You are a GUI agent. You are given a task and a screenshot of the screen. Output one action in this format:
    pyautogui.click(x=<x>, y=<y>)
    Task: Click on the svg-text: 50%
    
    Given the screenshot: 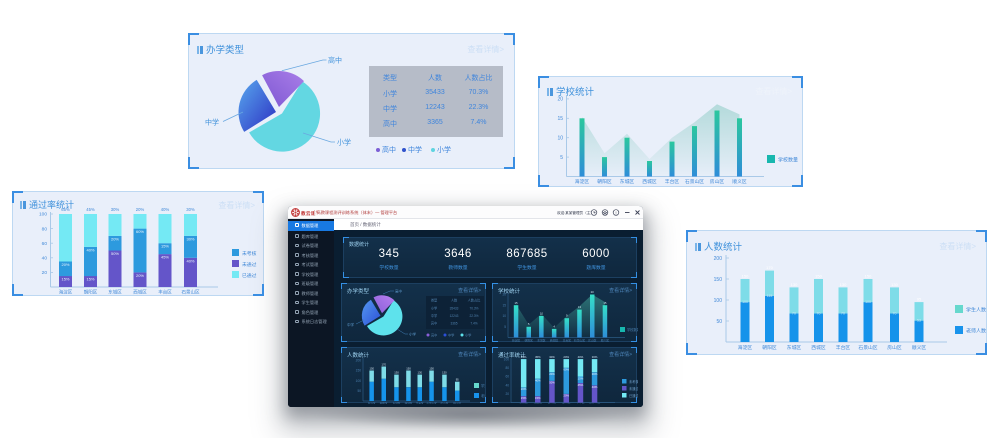 What is the action you would take?
    pyautogui.click(x=115, y=253)
    